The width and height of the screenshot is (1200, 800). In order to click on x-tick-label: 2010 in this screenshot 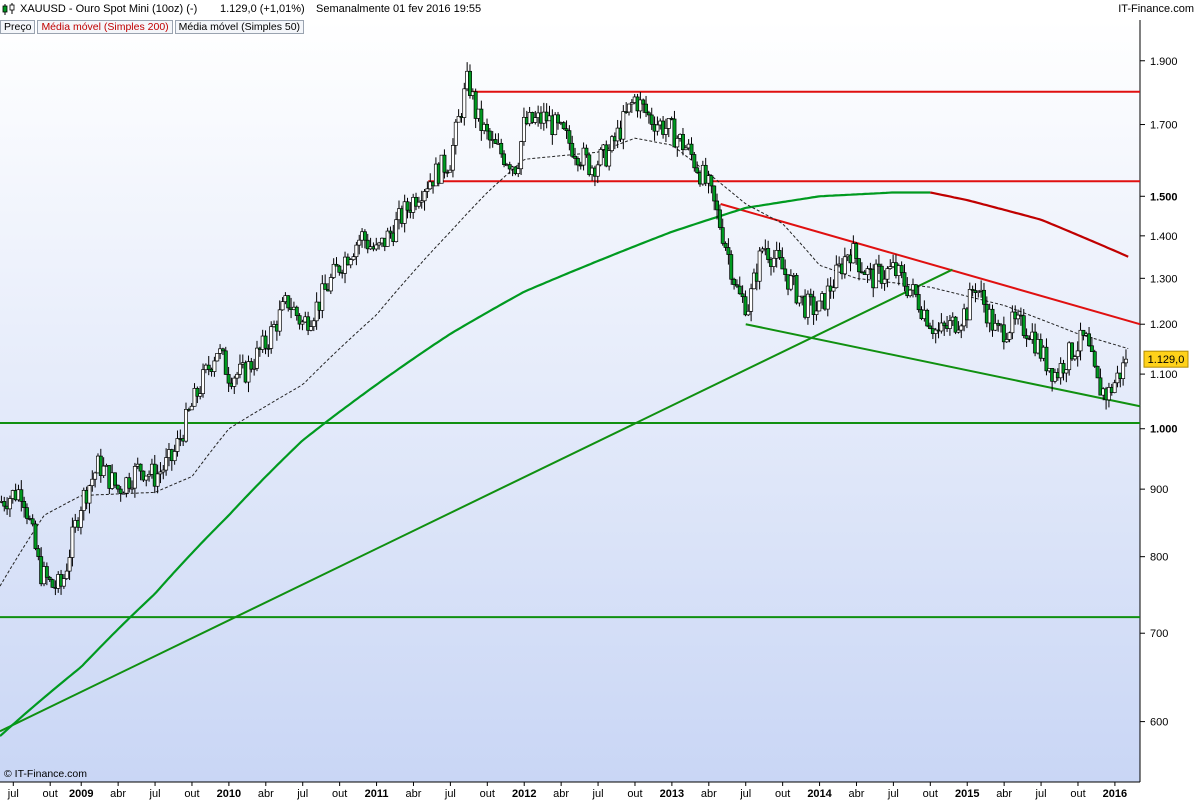, I will do `click(229, 794)`.